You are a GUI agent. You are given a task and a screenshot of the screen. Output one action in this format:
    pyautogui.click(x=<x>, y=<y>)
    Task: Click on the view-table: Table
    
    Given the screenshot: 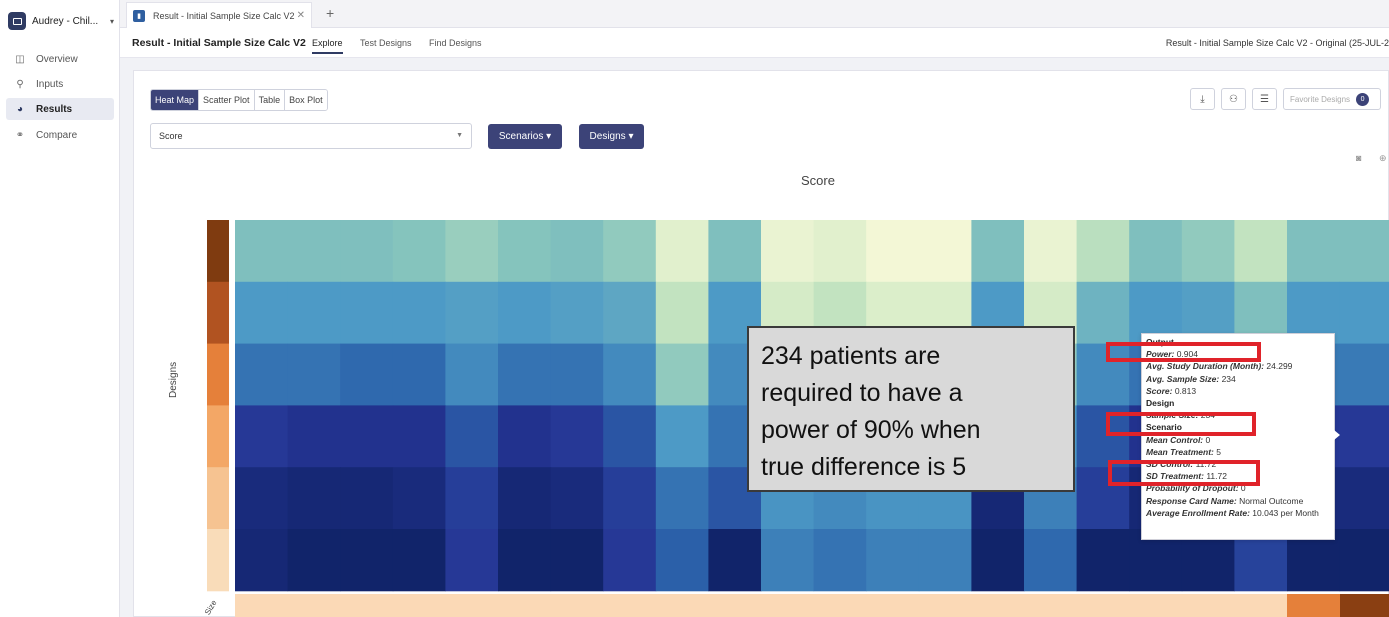 What is the action you would take?
    pyautogui.click(x=270, y=100)
    